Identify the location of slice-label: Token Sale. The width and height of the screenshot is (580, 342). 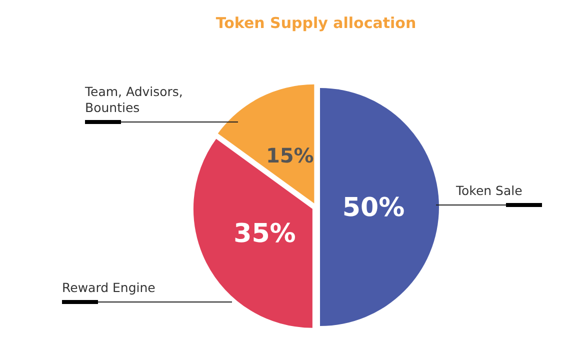
(489, 190).